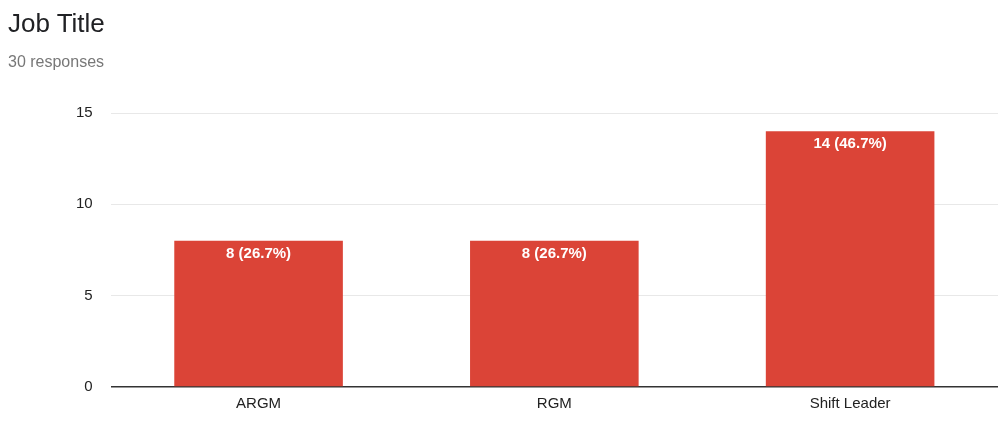 This screenshot has width=1006, height=440. I want to click on x-tick-label: RGM, so click(554, 403).